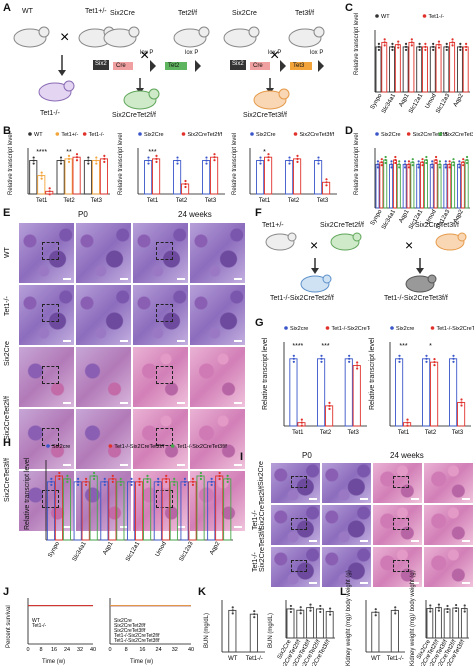  Describe the element at coordinates (191, 650) in the screenshot. I see `tick-label-j2-5: 40` at that location.